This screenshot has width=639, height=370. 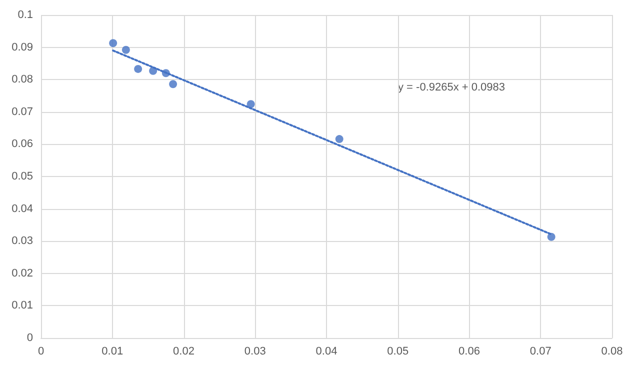 I want to click on x-tick-label: 0.01, so click(x=113, y=352).